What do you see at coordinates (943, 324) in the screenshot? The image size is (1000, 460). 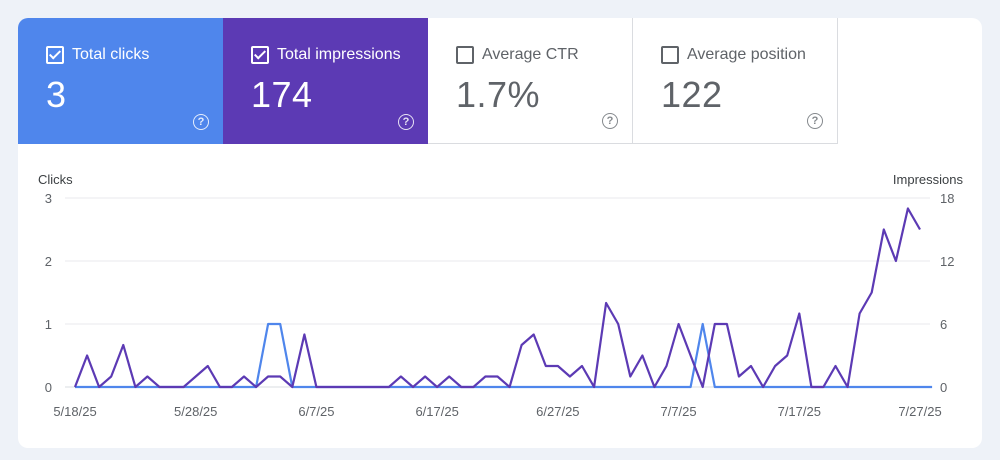 I see `right-tick-label: 6` at bounding box center [943, 324].